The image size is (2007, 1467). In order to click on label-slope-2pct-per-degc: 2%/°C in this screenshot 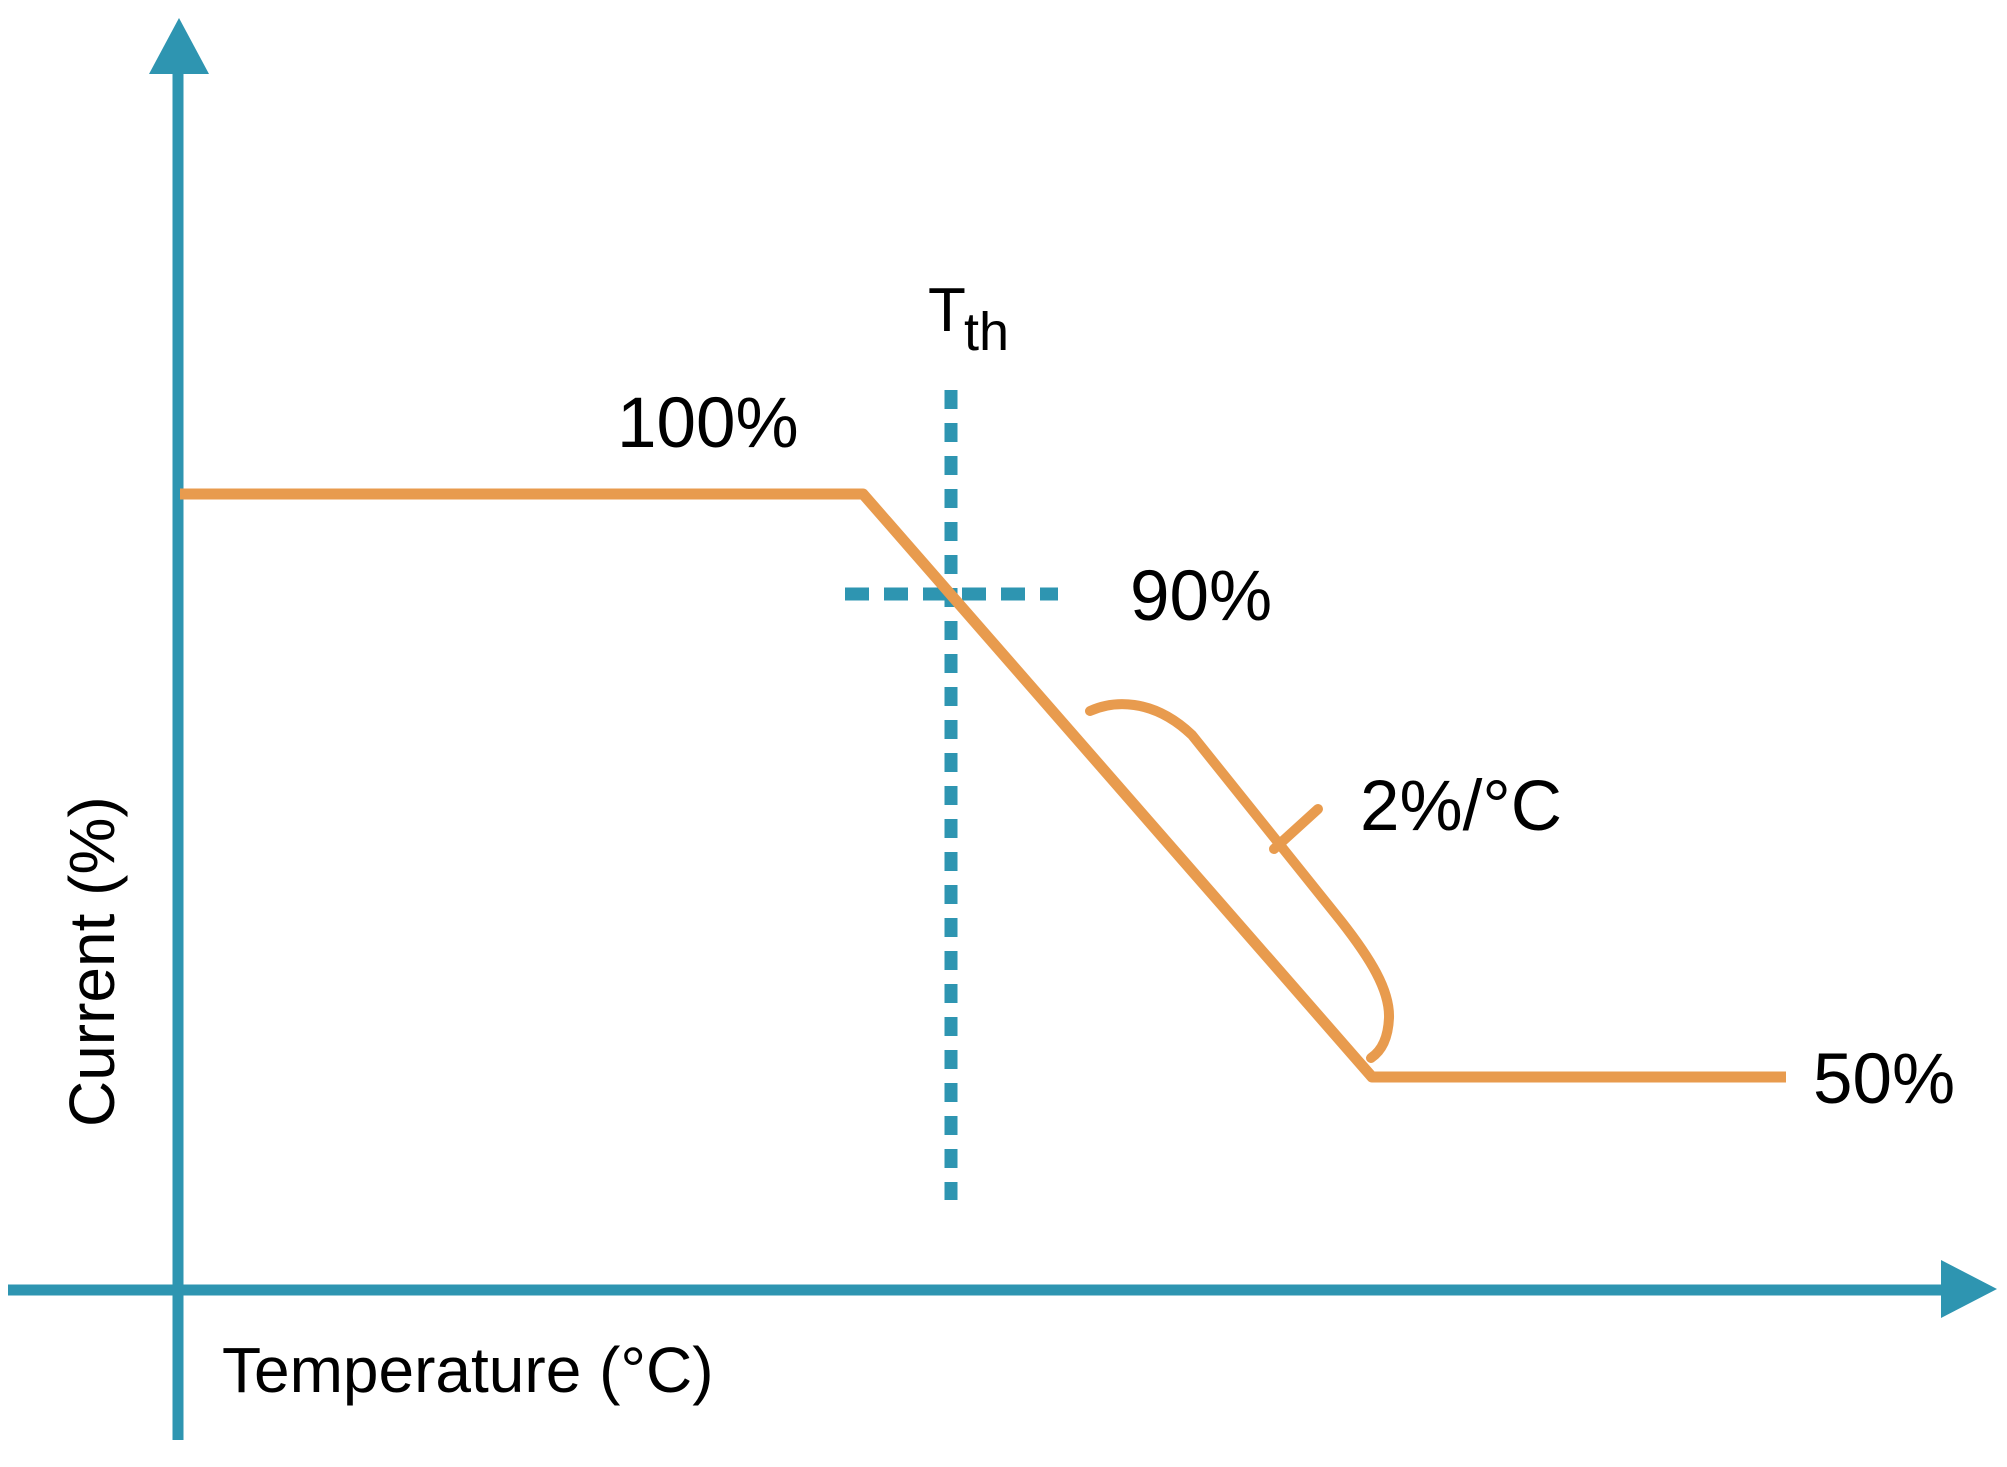, I will do `click(1461, 806)`.